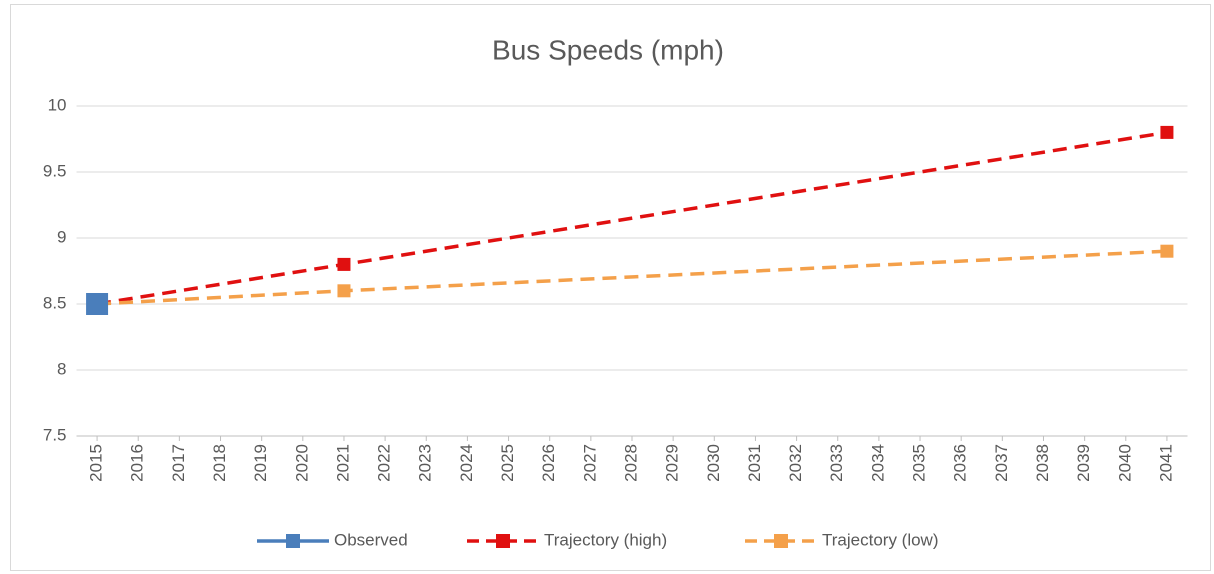 The image size is (1214, 574). Describe the element at coordinates (219, 463) in the screenshot. I see `x-tick-label: 2018` at that location.